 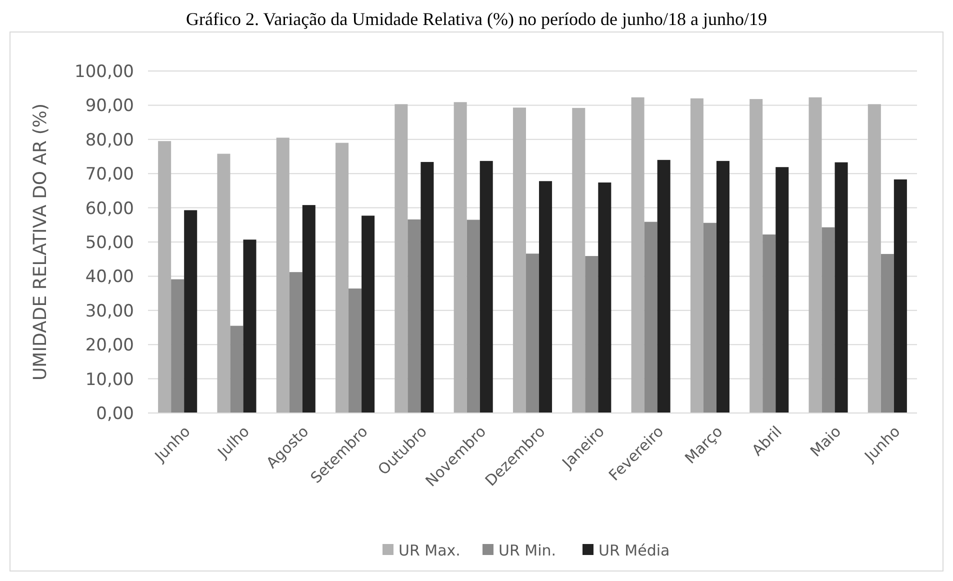 What do you see at coordinates (109, 208) in the screenshot?
I see `y-tick-label: 60,00` at bounding box center [109, 208].